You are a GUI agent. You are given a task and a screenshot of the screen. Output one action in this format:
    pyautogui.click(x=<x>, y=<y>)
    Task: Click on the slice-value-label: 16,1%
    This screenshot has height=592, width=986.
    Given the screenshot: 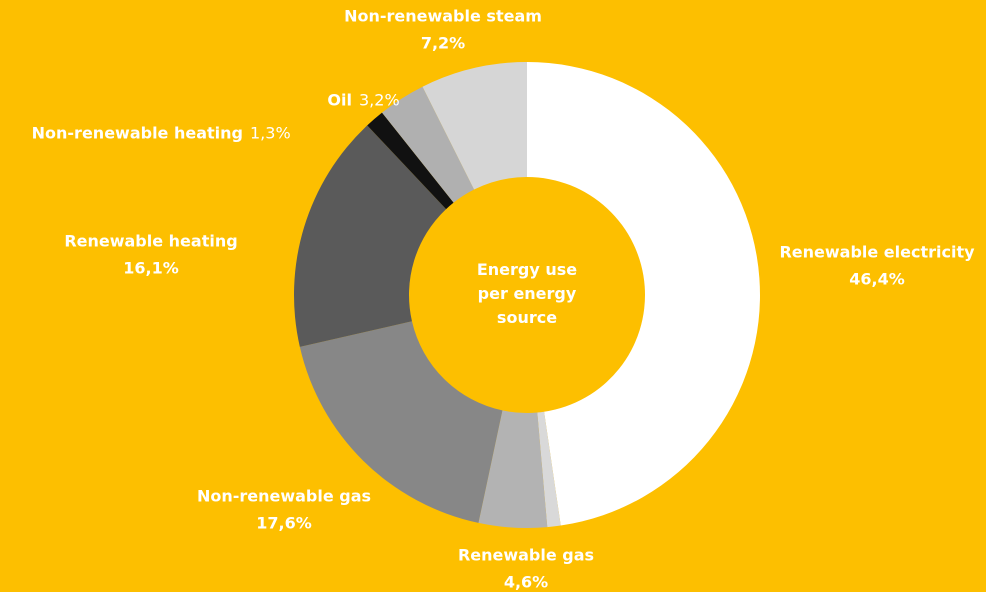 What is the action you would take?
    pyautogui.click(x=151, y=268)
    